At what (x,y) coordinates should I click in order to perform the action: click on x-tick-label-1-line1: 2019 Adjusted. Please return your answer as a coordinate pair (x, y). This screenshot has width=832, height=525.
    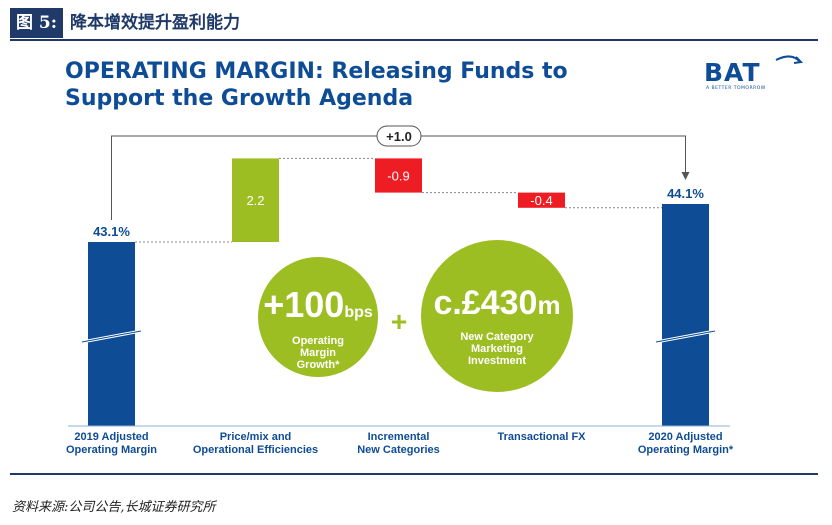
    Looking at the image, I should click on (111, 437).